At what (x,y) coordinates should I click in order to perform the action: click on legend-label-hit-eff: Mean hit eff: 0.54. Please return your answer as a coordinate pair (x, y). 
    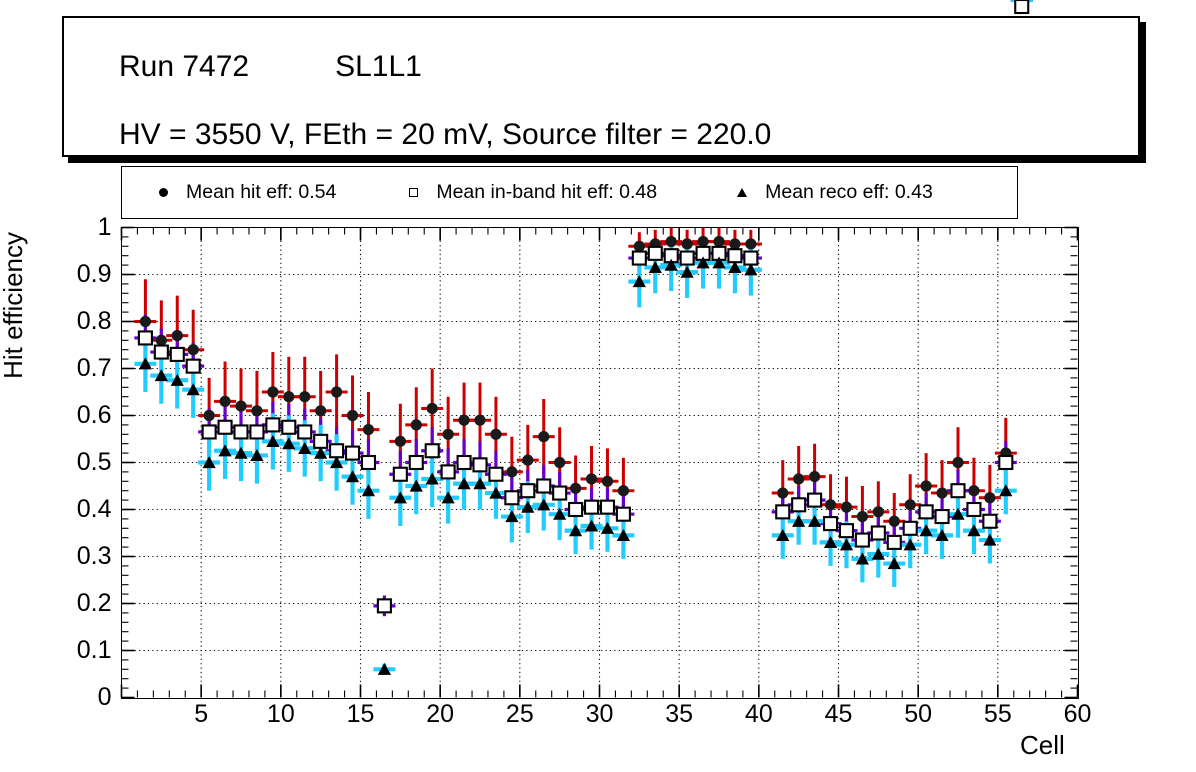
    Looking at the image, I should click on (261, 192).